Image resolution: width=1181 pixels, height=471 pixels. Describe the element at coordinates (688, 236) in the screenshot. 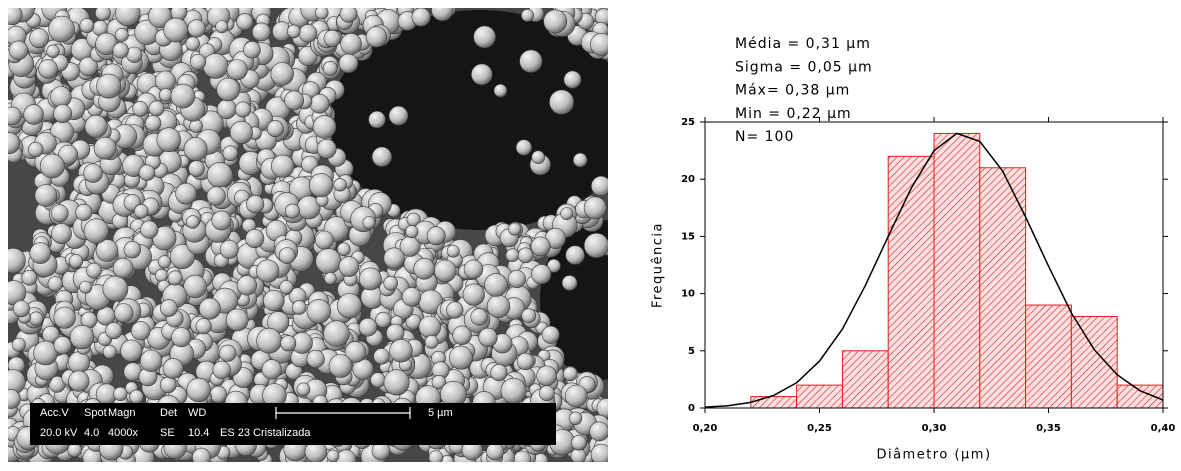

I see `y-tick-label: 15` at that location.